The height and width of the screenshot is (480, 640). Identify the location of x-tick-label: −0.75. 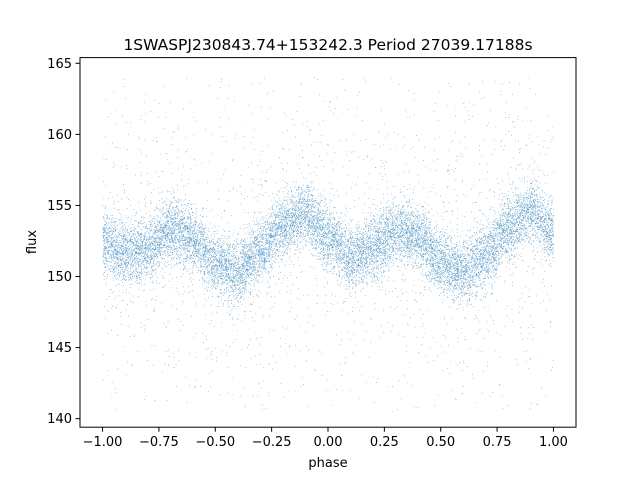
(159, 442).